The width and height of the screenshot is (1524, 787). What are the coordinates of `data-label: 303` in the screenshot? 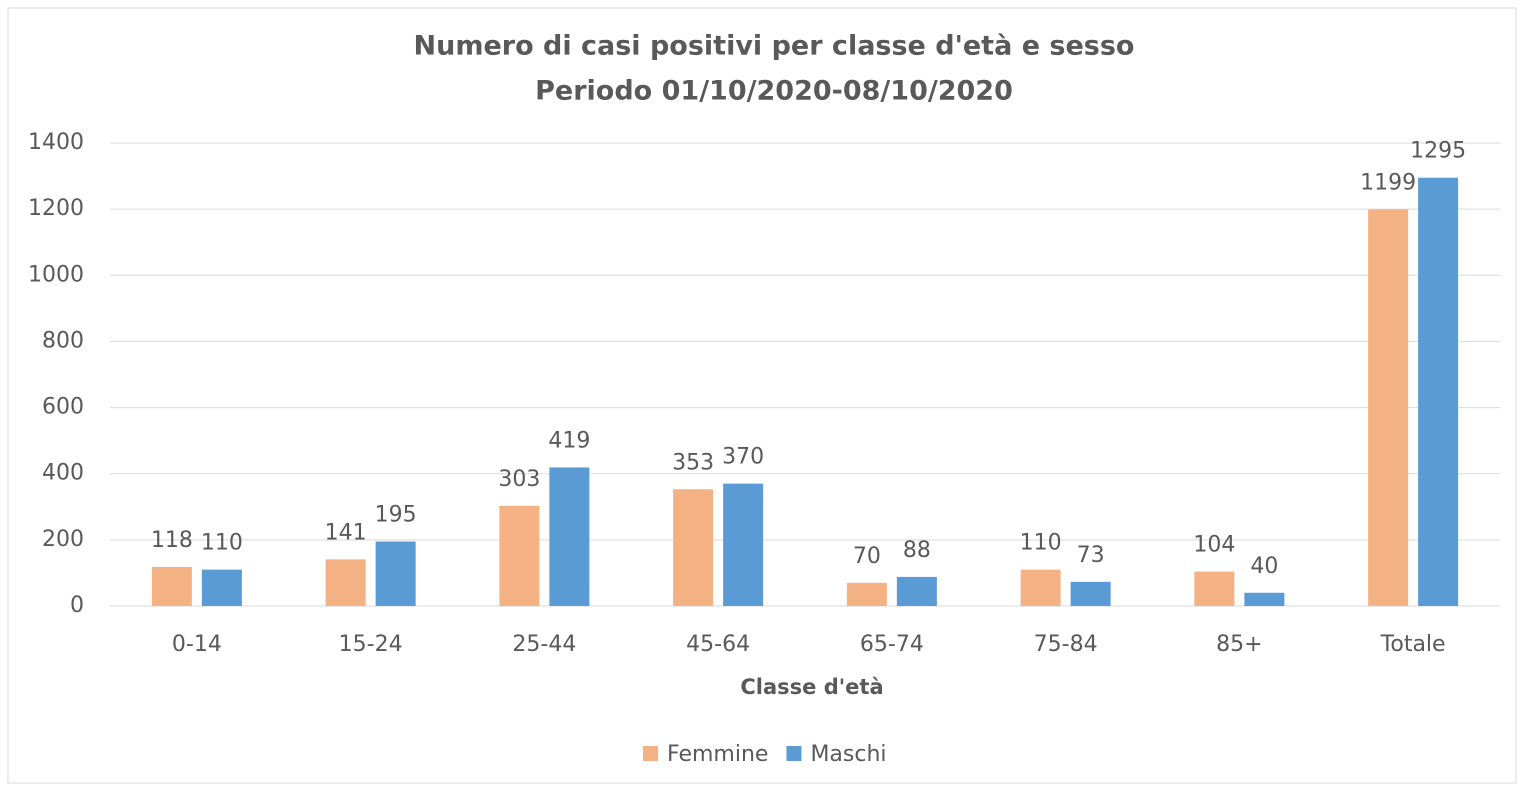 It's located at (519, 479).